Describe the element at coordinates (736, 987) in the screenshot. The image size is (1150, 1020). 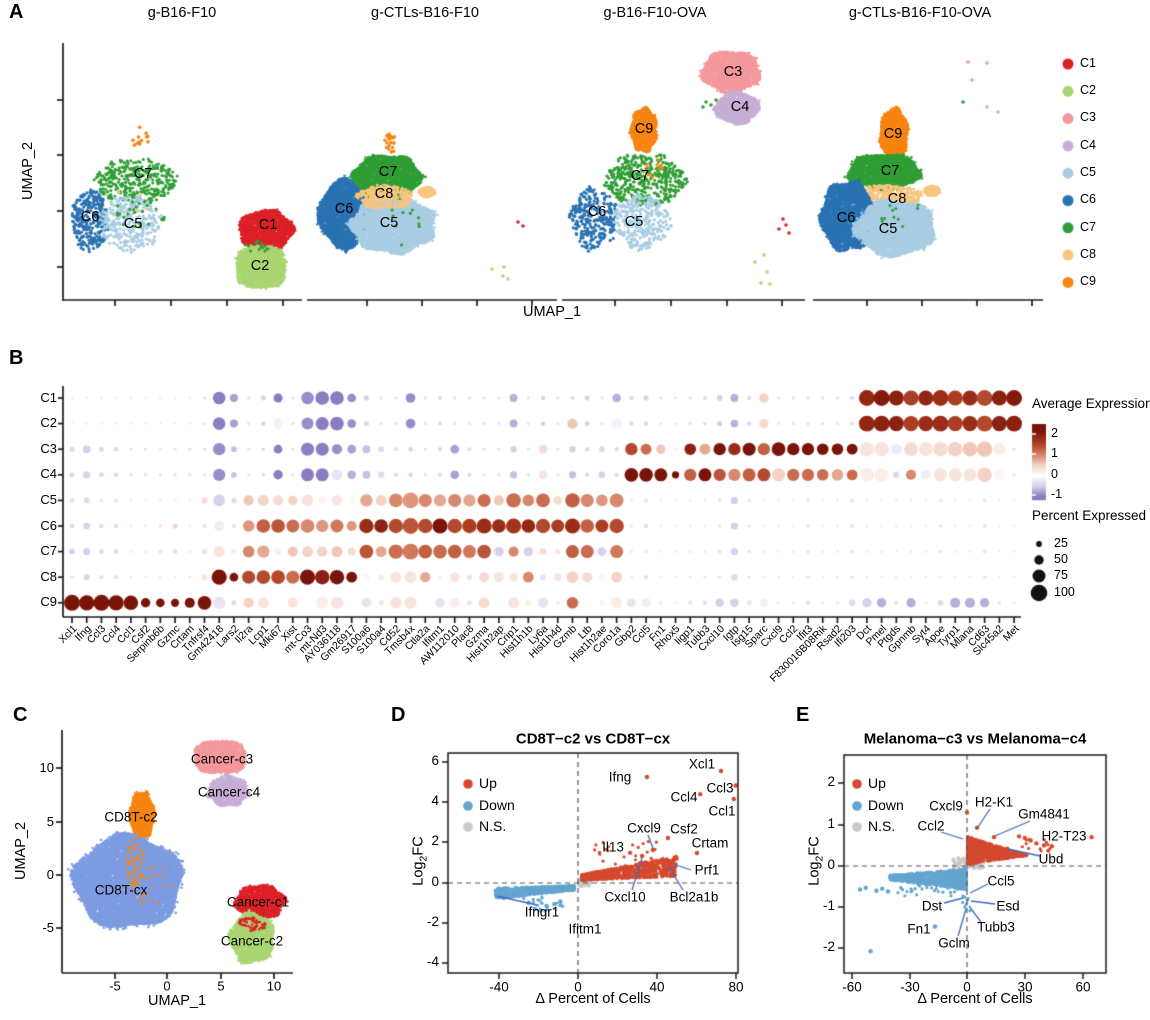
I see `x-tick-label: 80` at that location.